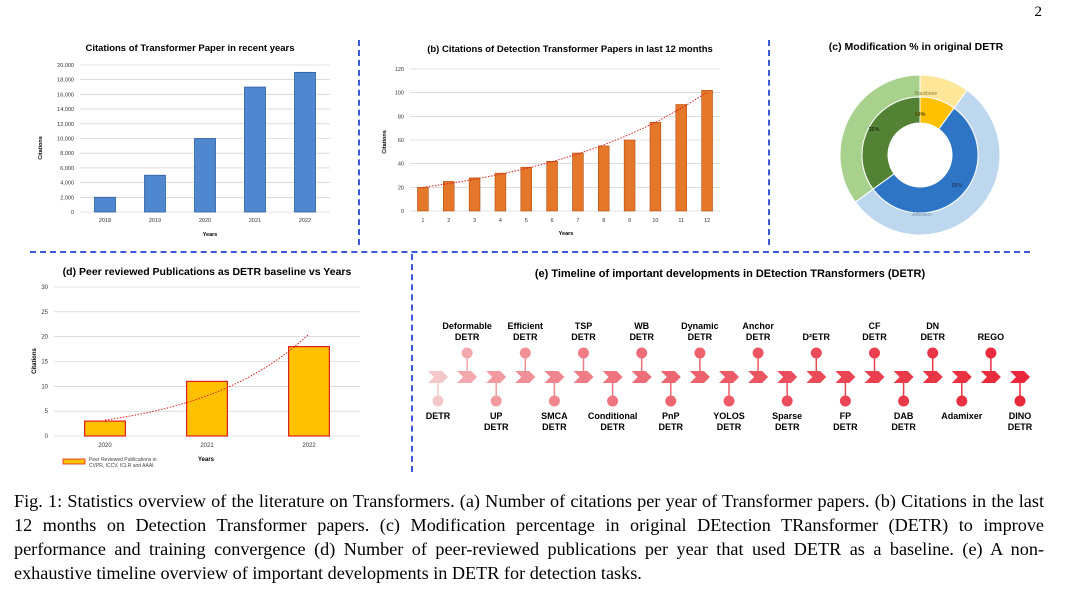  I want to click on bar-2022, so click(309, 391).